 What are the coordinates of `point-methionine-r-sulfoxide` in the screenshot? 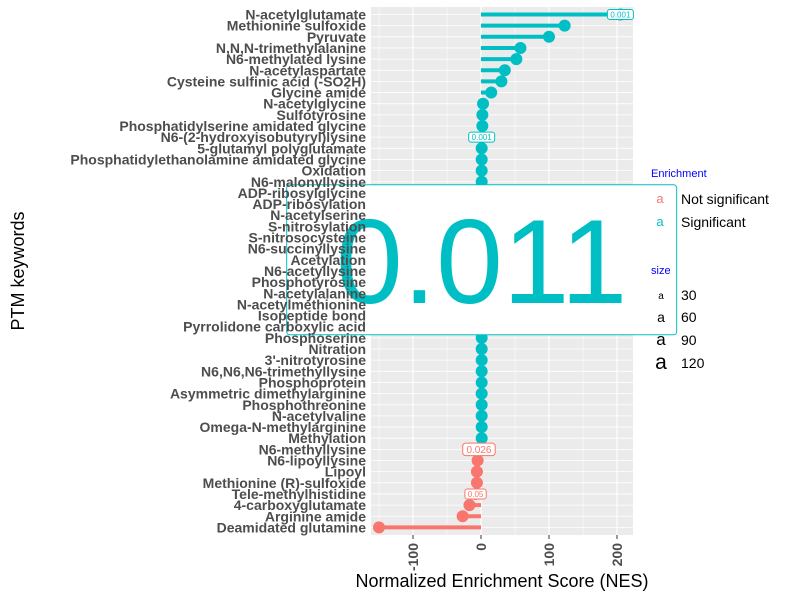 It's located at (476, 482).